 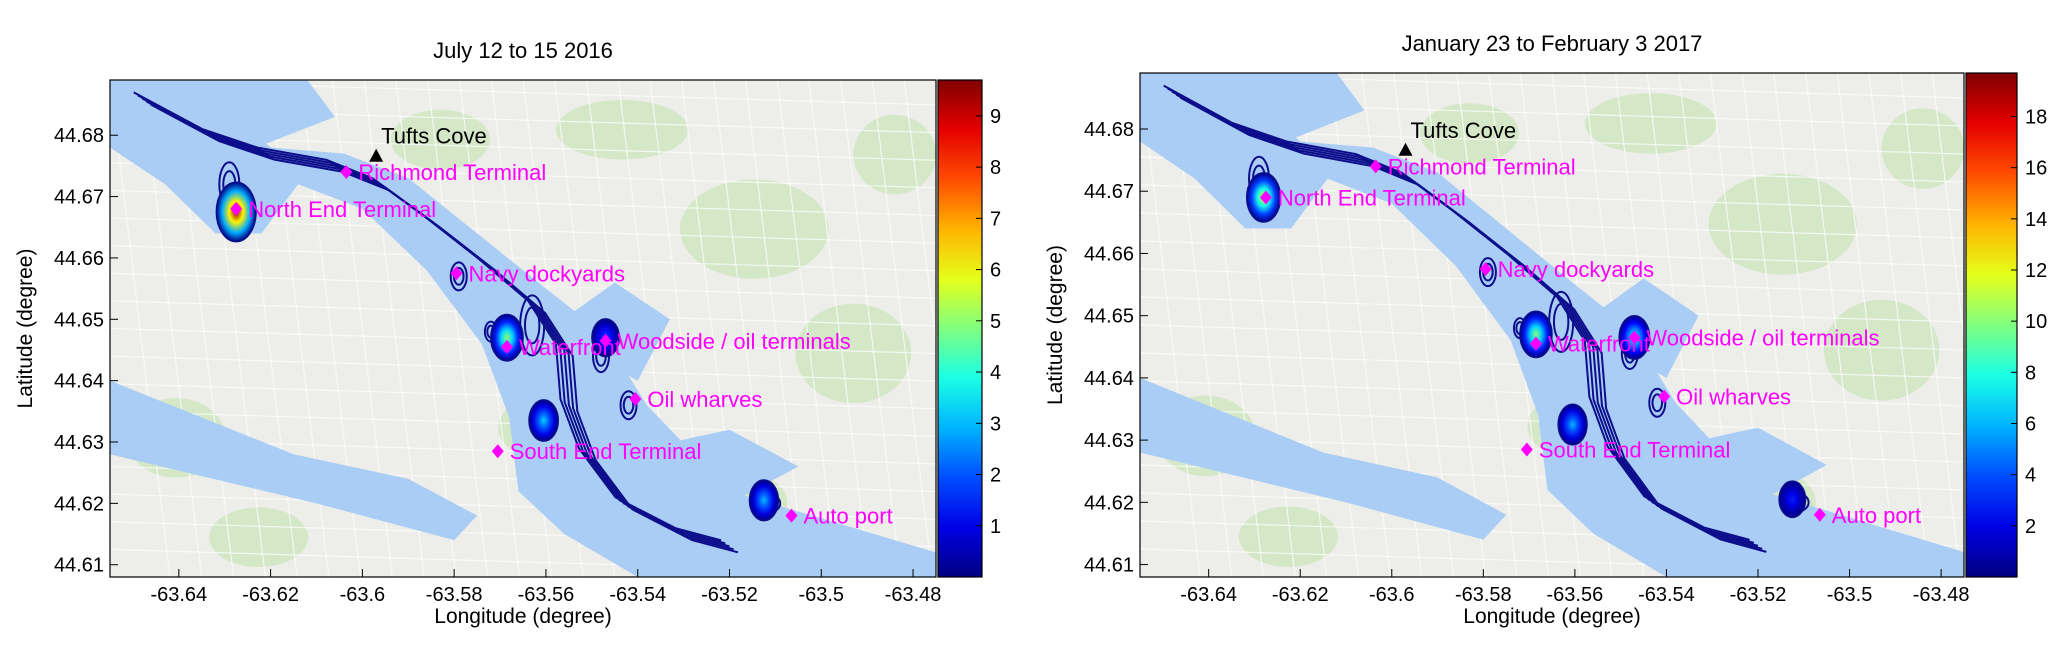 I want to click on reference-label: Tufts Cove, so click(x=1464, y=130).